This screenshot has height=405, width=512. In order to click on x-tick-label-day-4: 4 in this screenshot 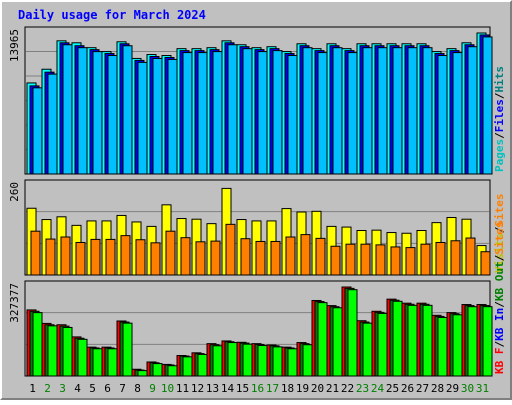, I will do `click(77, 388)`.